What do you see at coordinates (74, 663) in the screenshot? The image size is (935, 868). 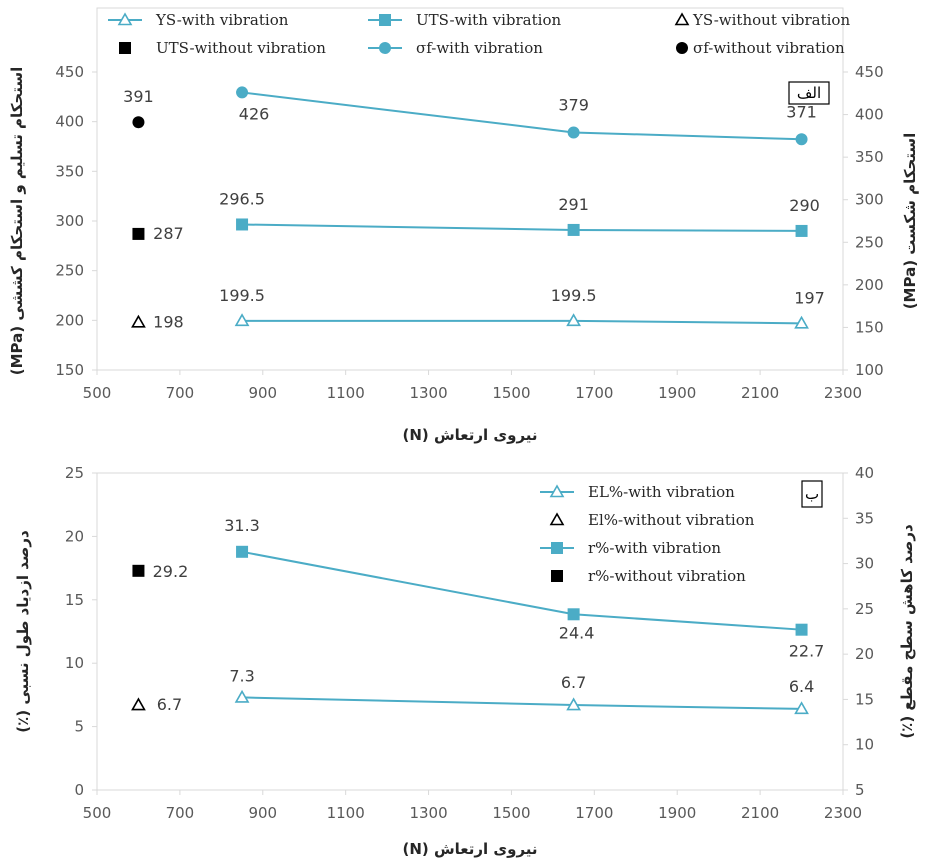 I see `y-left-tick-label: 10` at bounding box center [74, 663].